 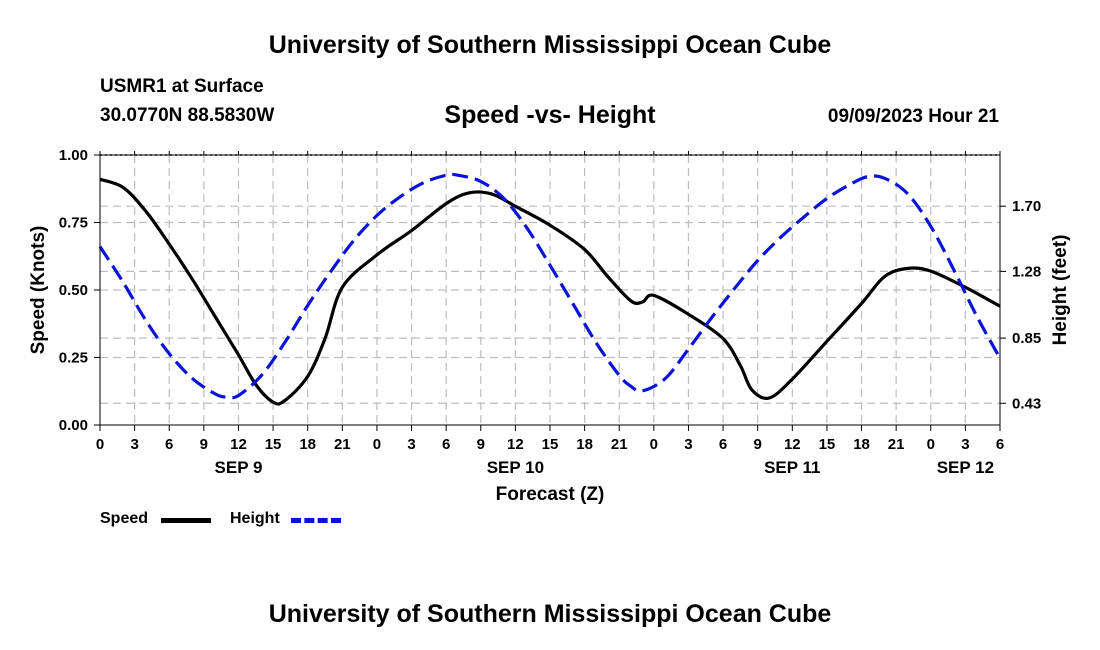 What do you see at coordinates (186, 520) in the screenshot?
I see `legend-speed-swatch` at bounding box center [186, 520].